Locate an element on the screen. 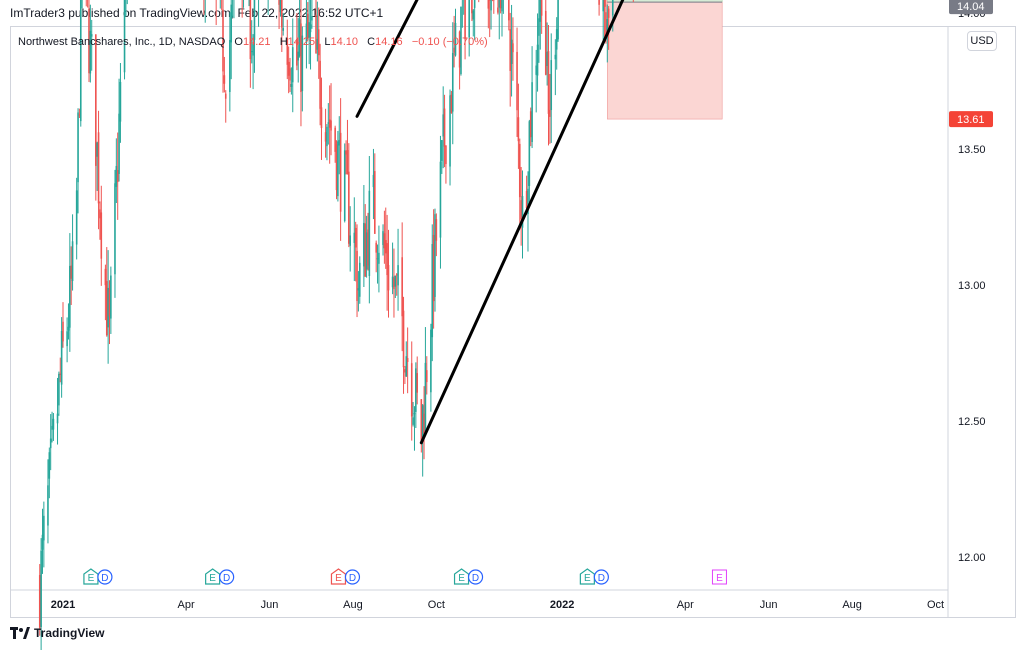 Image resolution: width=1024 pixels, height=650 pixels. currency-button: USD is located at coordinates (982, 41).